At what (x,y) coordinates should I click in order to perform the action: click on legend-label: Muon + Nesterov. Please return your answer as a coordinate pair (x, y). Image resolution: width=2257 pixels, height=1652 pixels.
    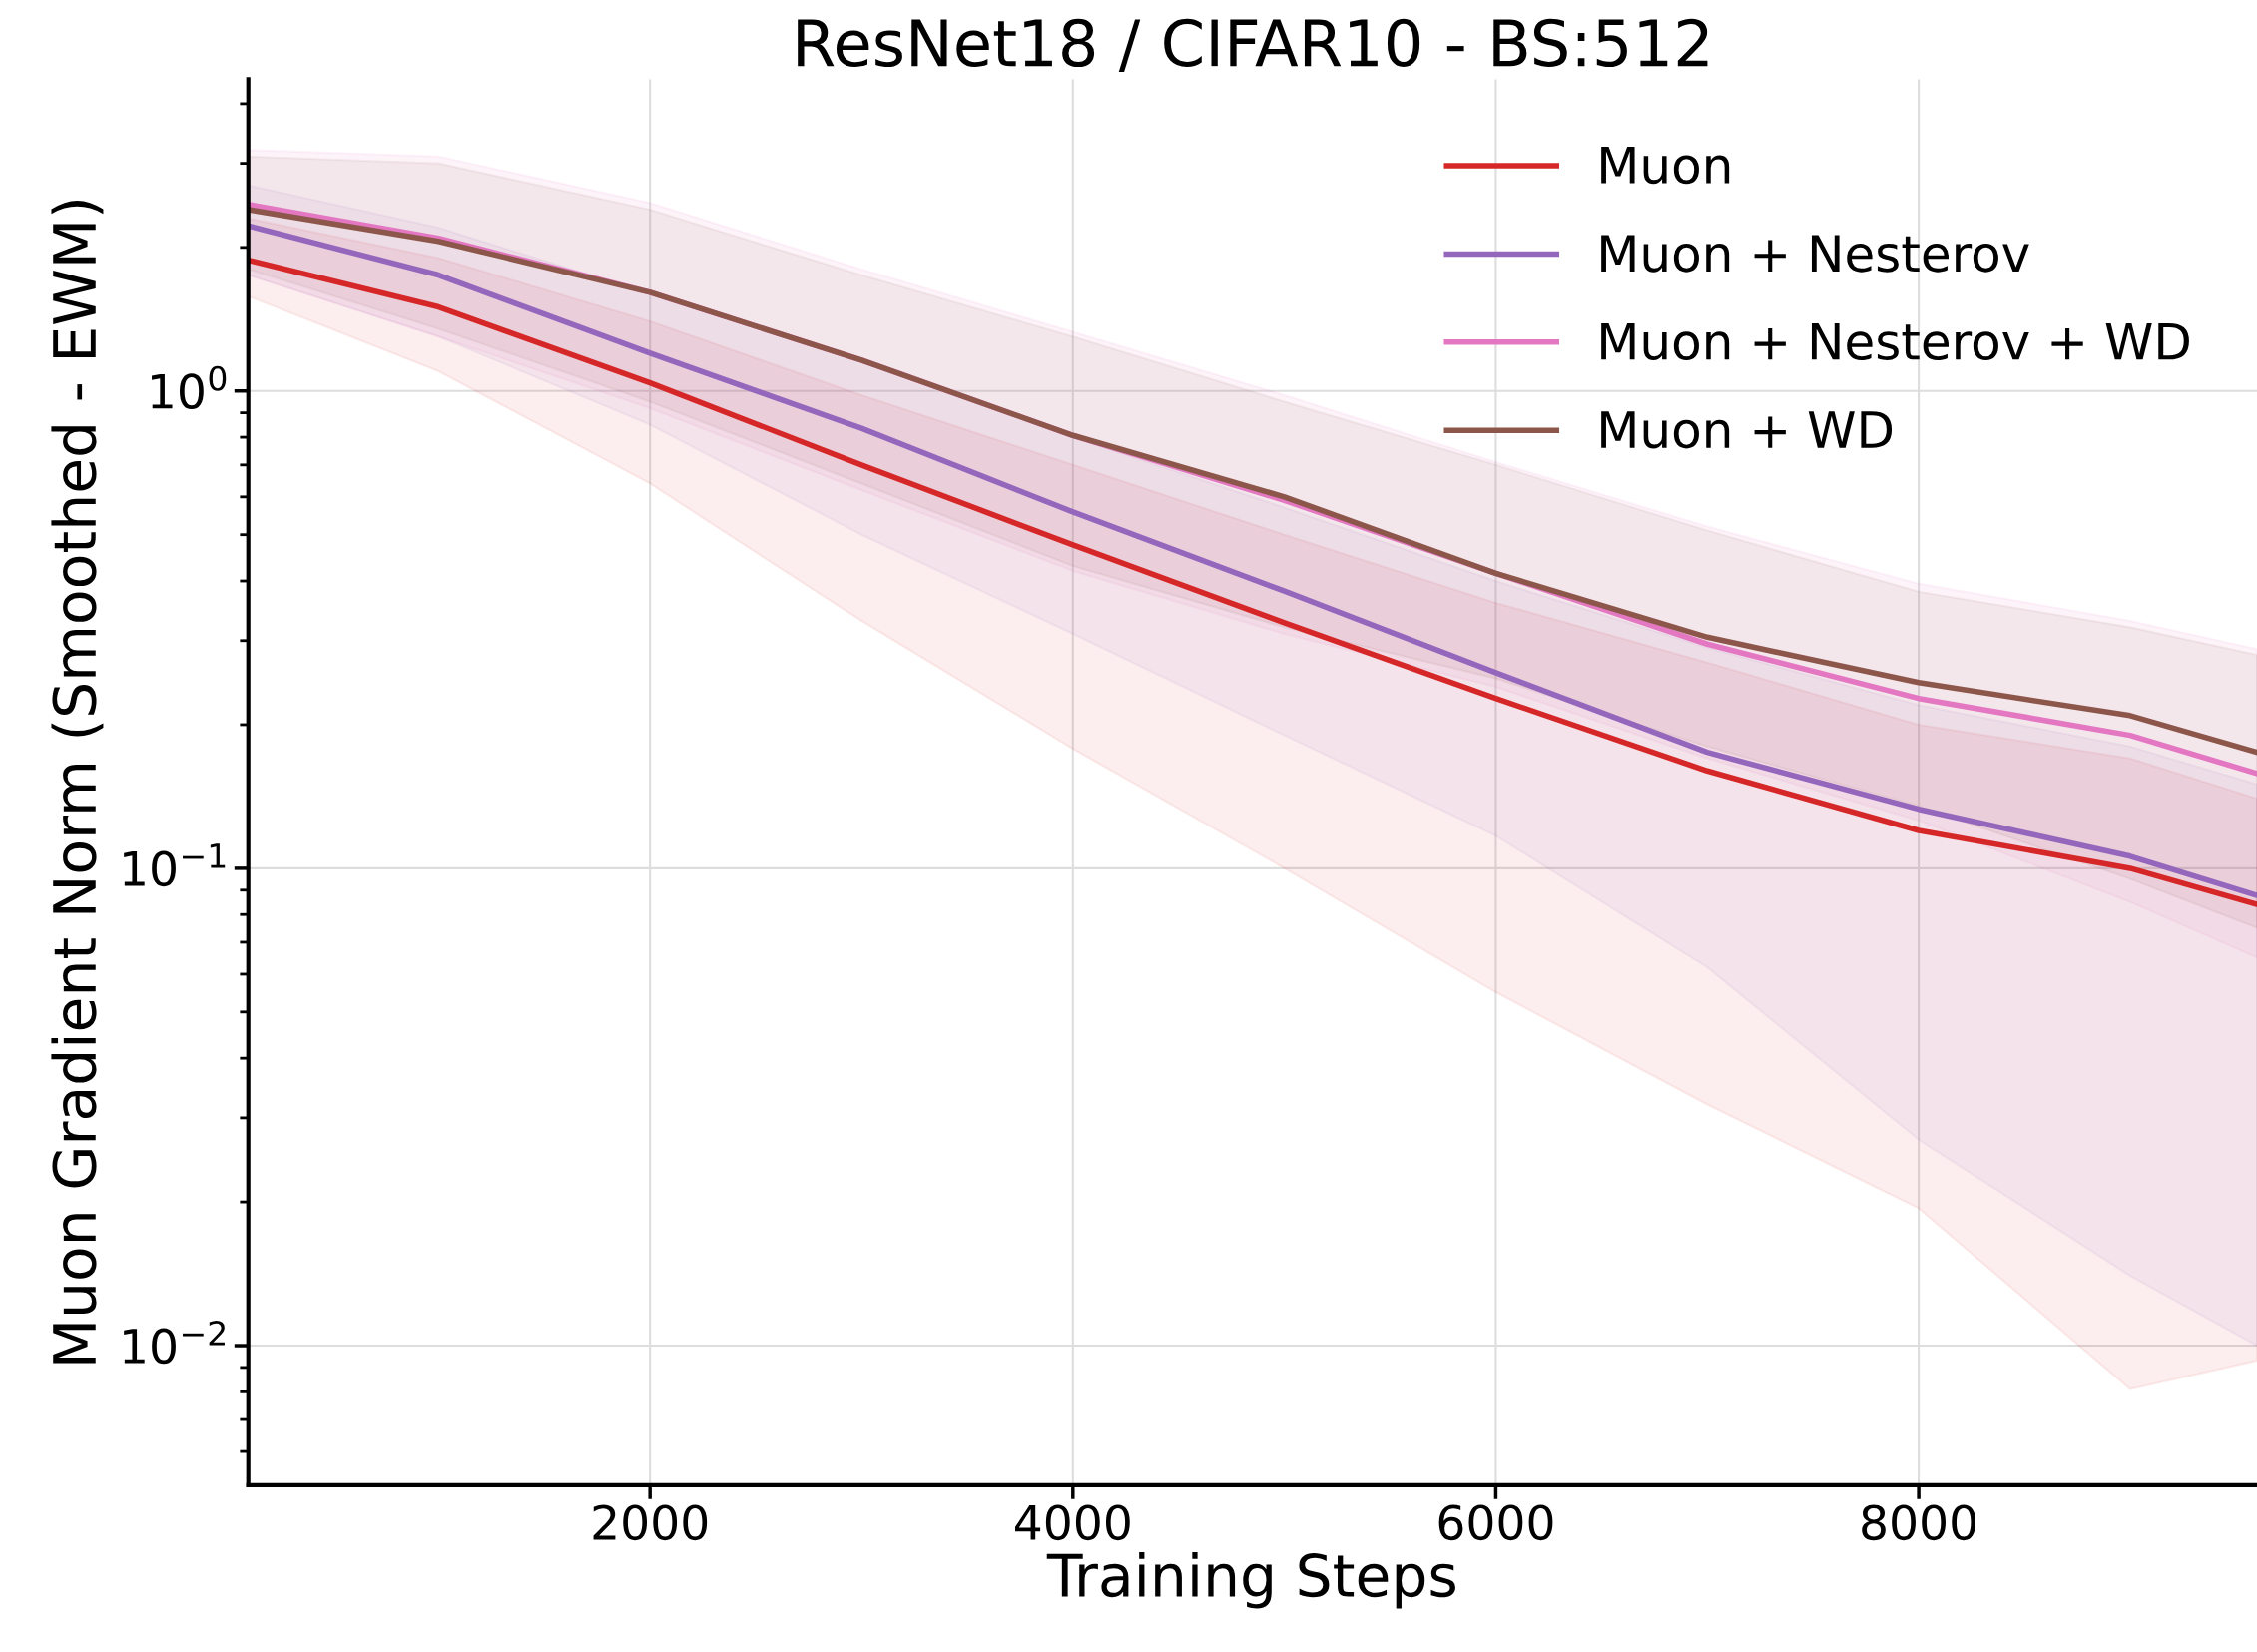
    Looking at the image, I should click on (1815, 254).